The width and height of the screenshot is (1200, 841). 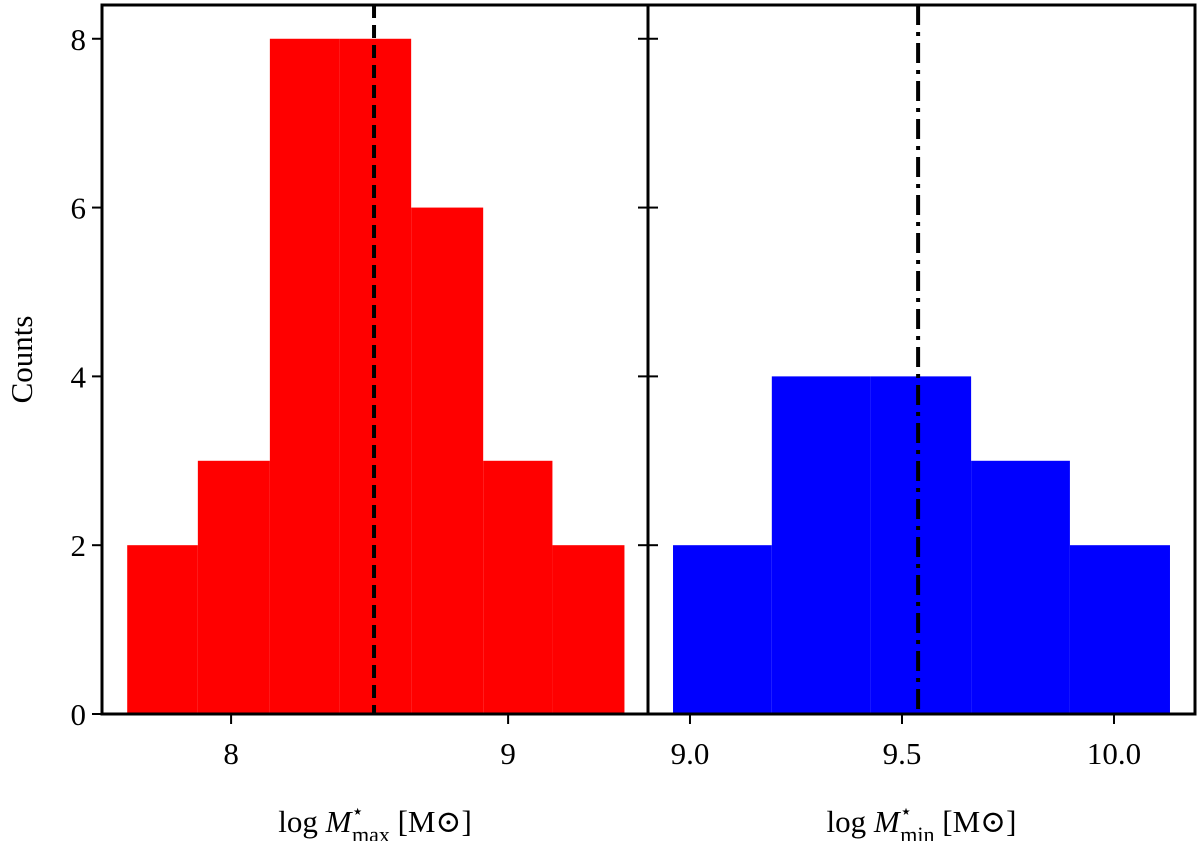 What do you see at coordinates (231, 753) in the screenshot?
I see `x-tick-label: 8` at bounding box center [231, 753].